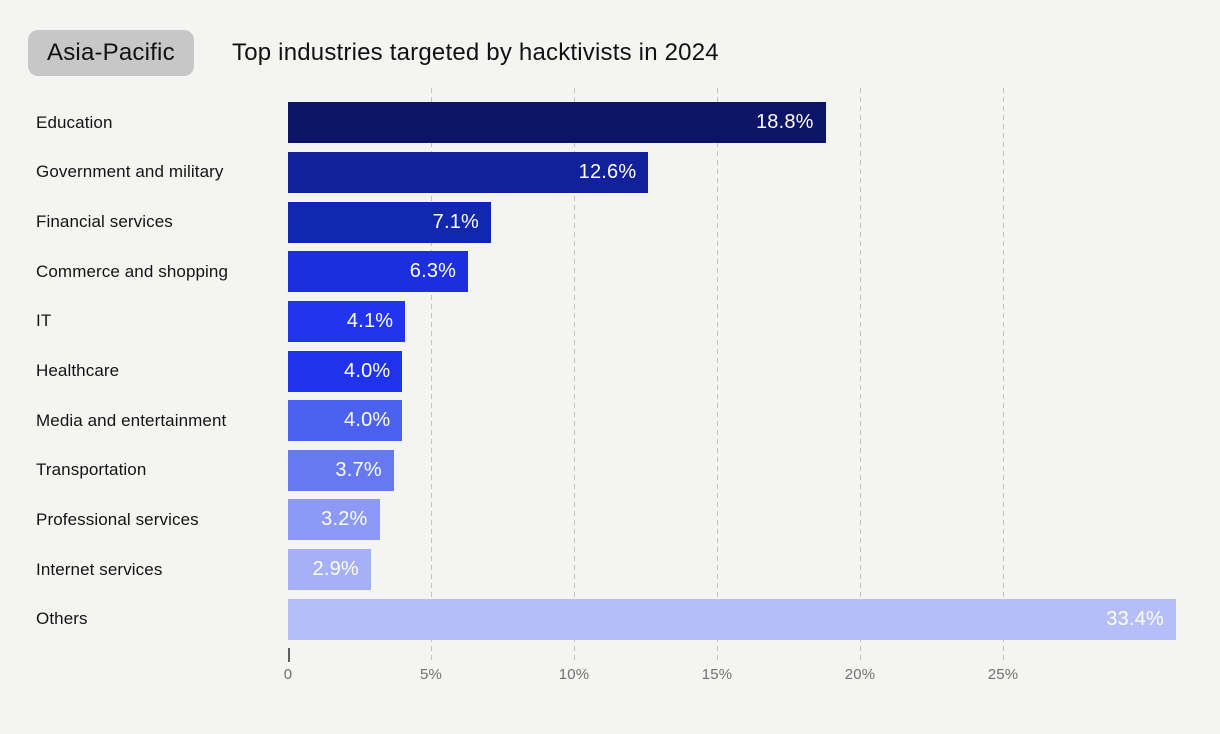 This screenshot has height=734, width=1220. What do you see at coordinates (370, 320) in the screenshot?
I see `bar-value-label: 4.1%` at bounding box center [370, 320].